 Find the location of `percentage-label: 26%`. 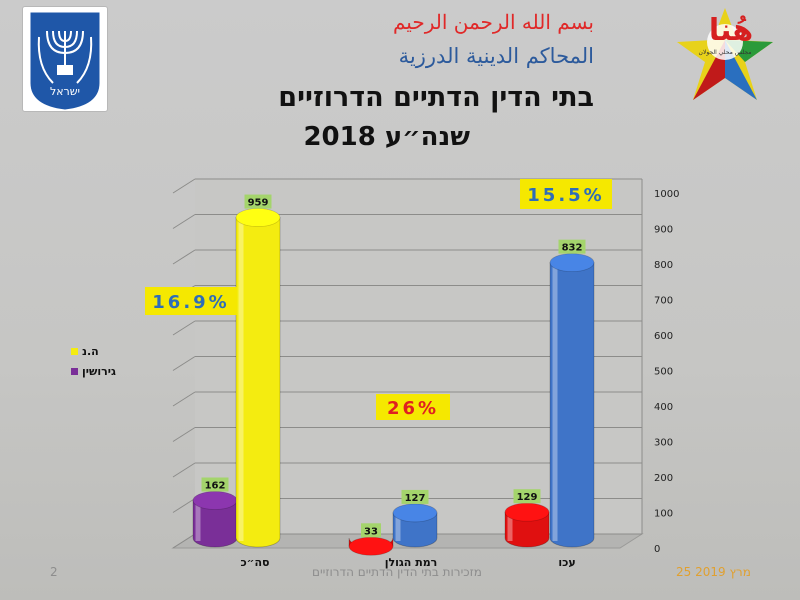

percentage-label: 26% is located at coordinates (413, 408).